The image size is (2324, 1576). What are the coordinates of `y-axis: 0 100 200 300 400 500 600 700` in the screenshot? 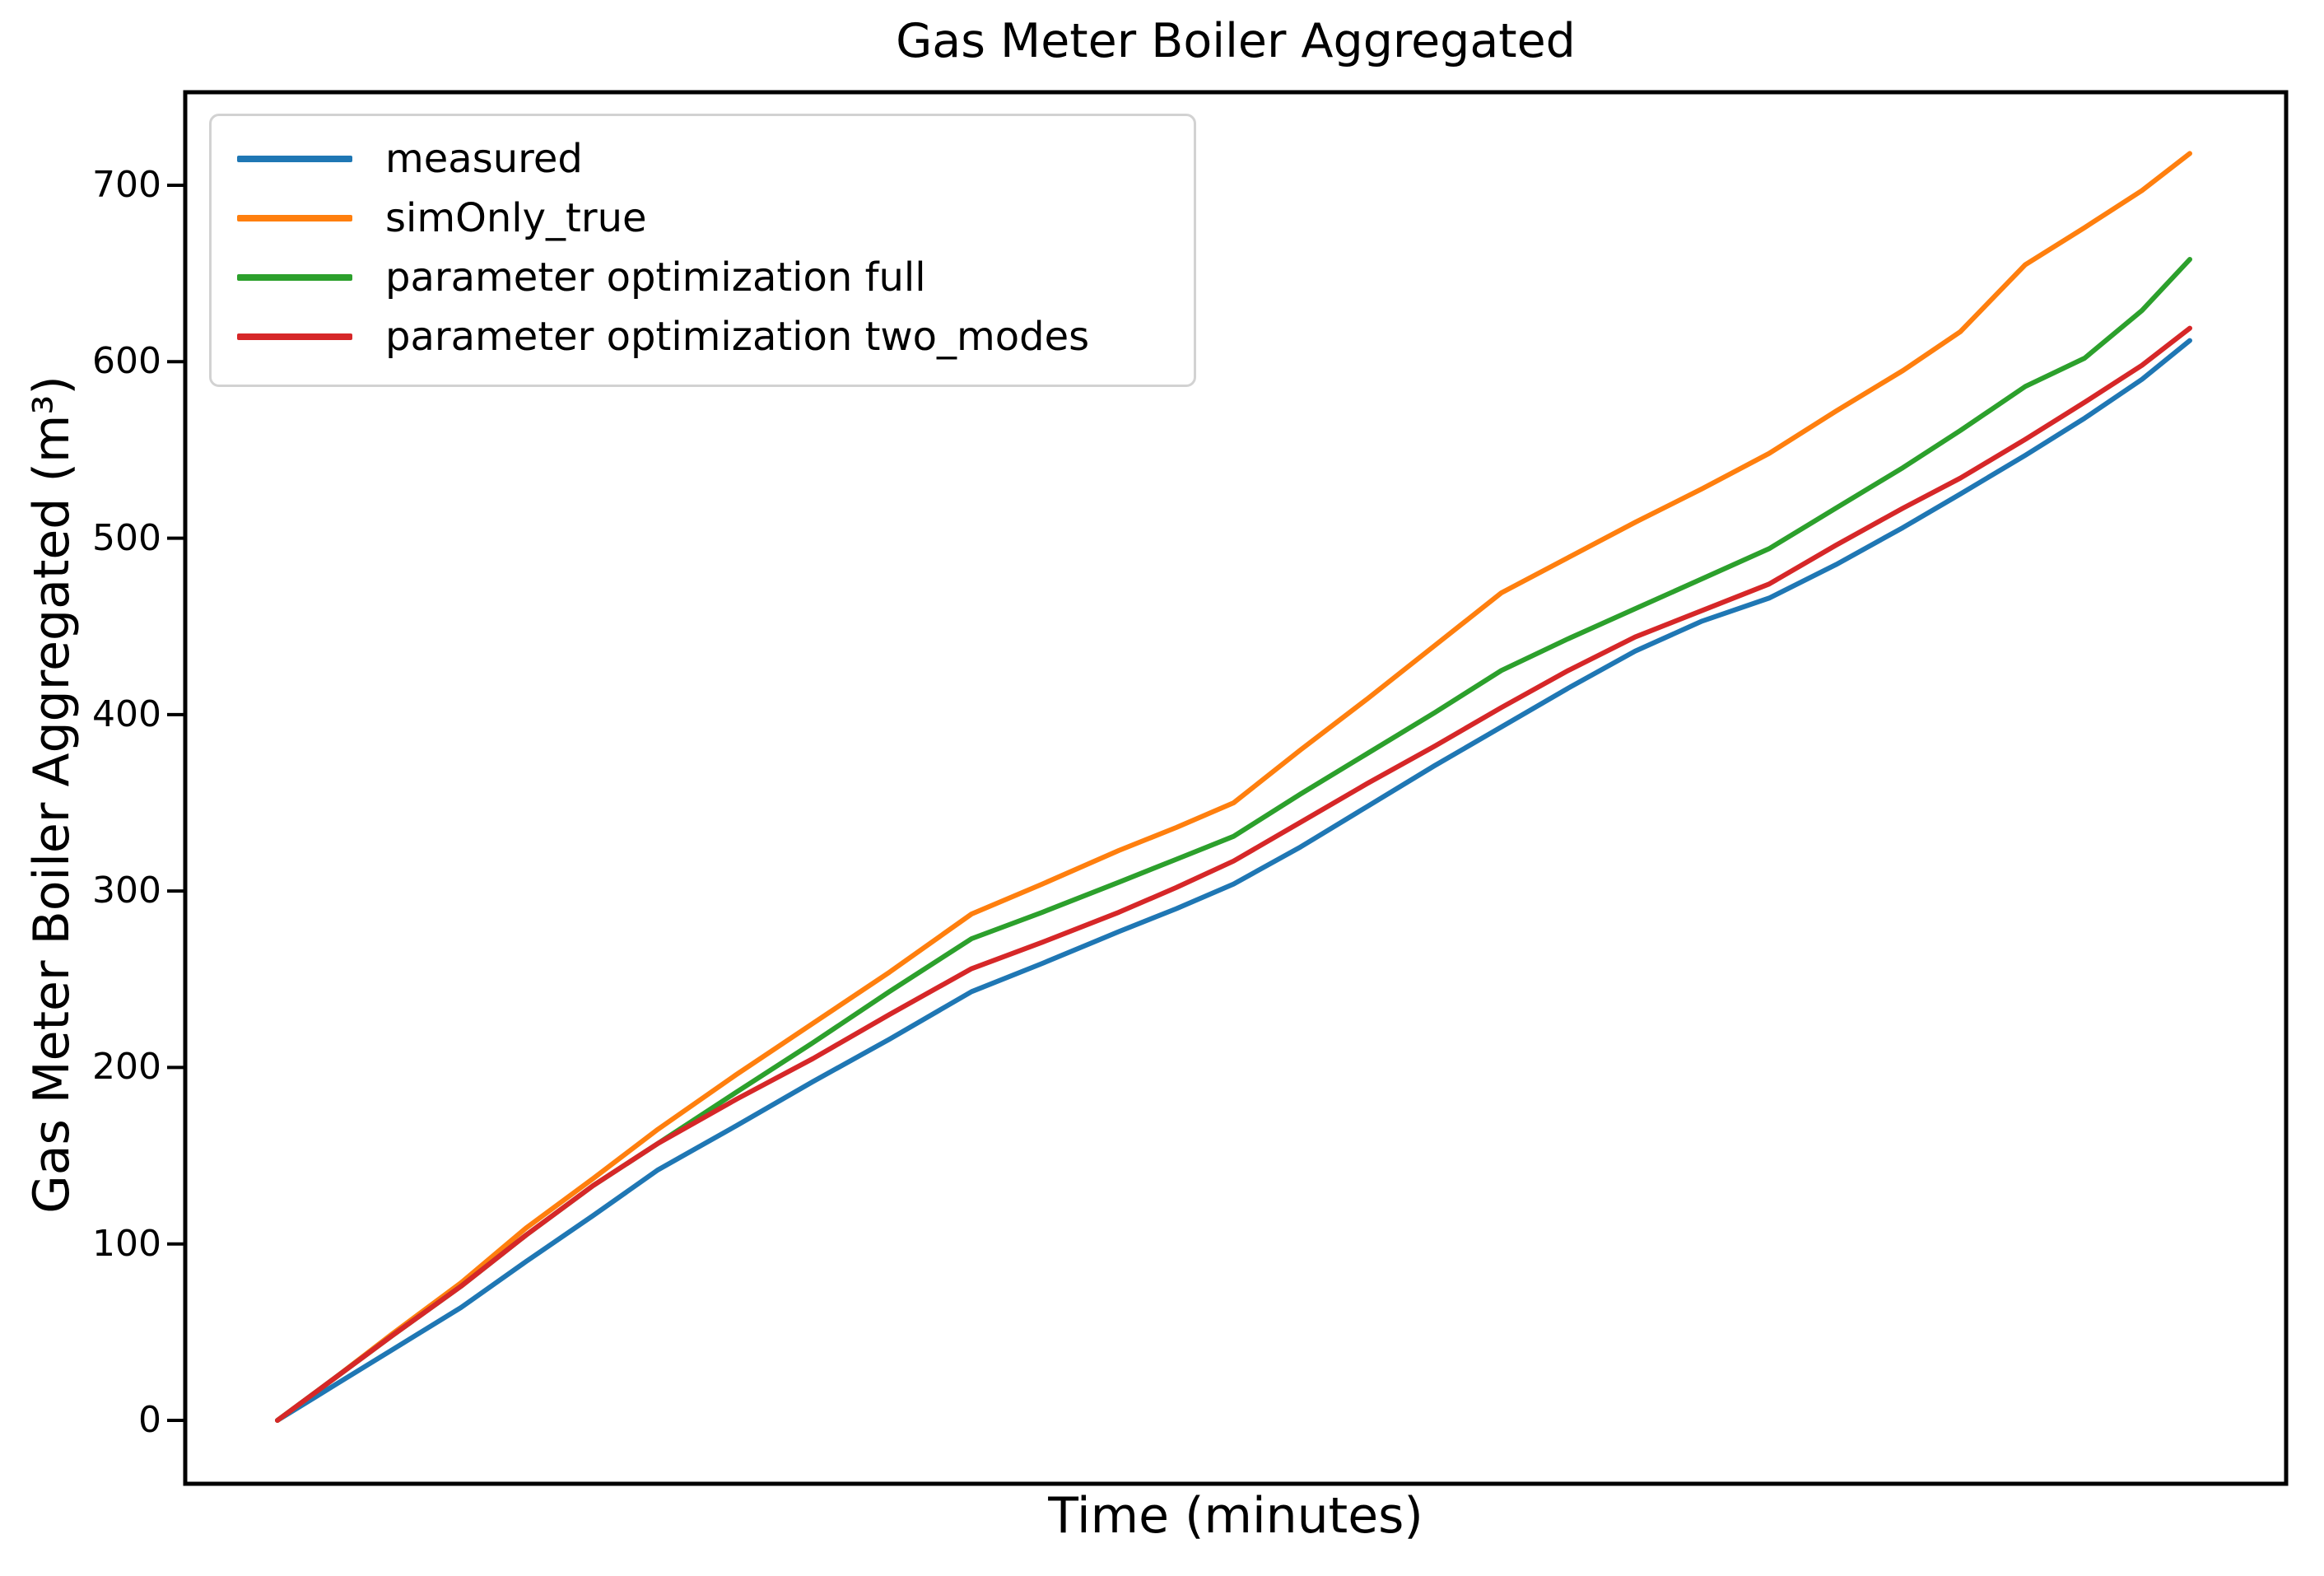 It's located at (80, 788).